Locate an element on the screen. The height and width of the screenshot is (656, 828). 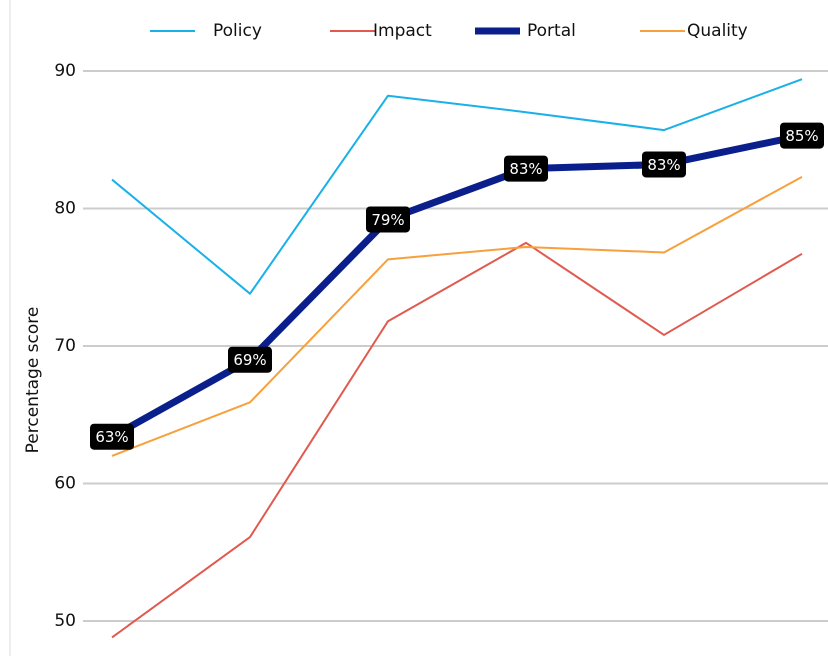
value-label-text: 85% is located at coordinates (801, 136).